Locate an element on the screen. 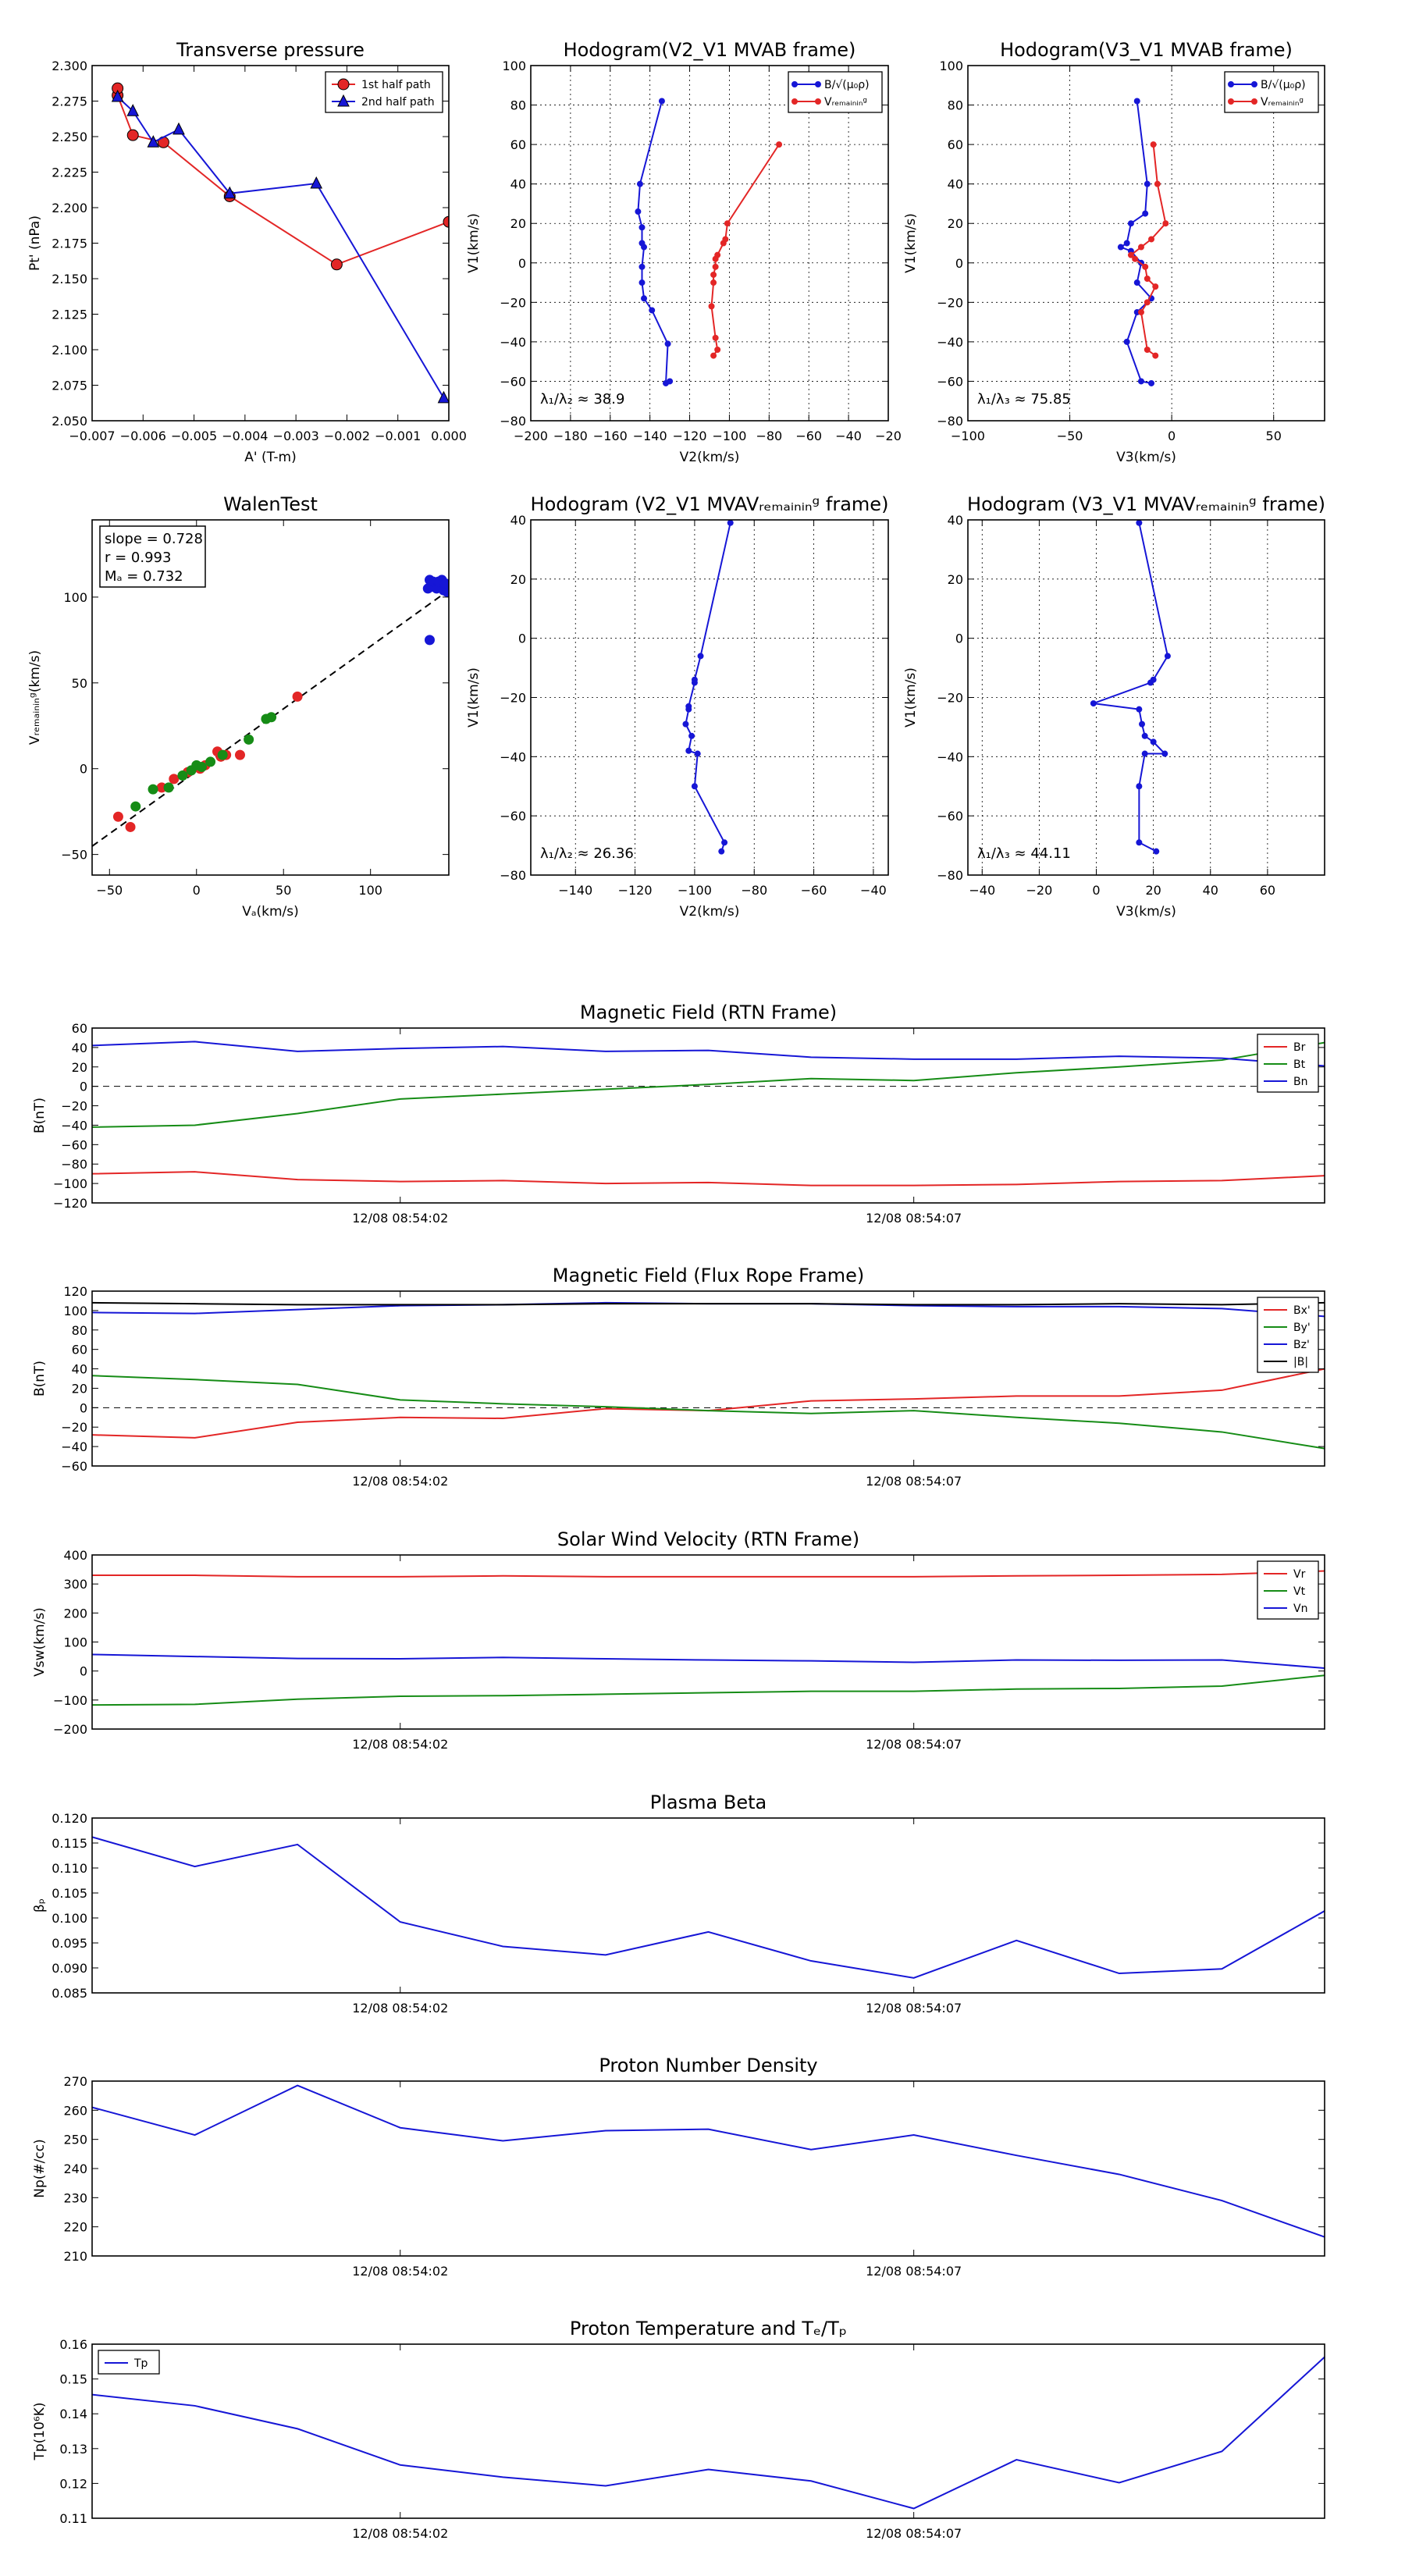 The height and width of the screenshot is (2576, 1405). x-tick-label: −0.007 is located at coordinates (92, 436).